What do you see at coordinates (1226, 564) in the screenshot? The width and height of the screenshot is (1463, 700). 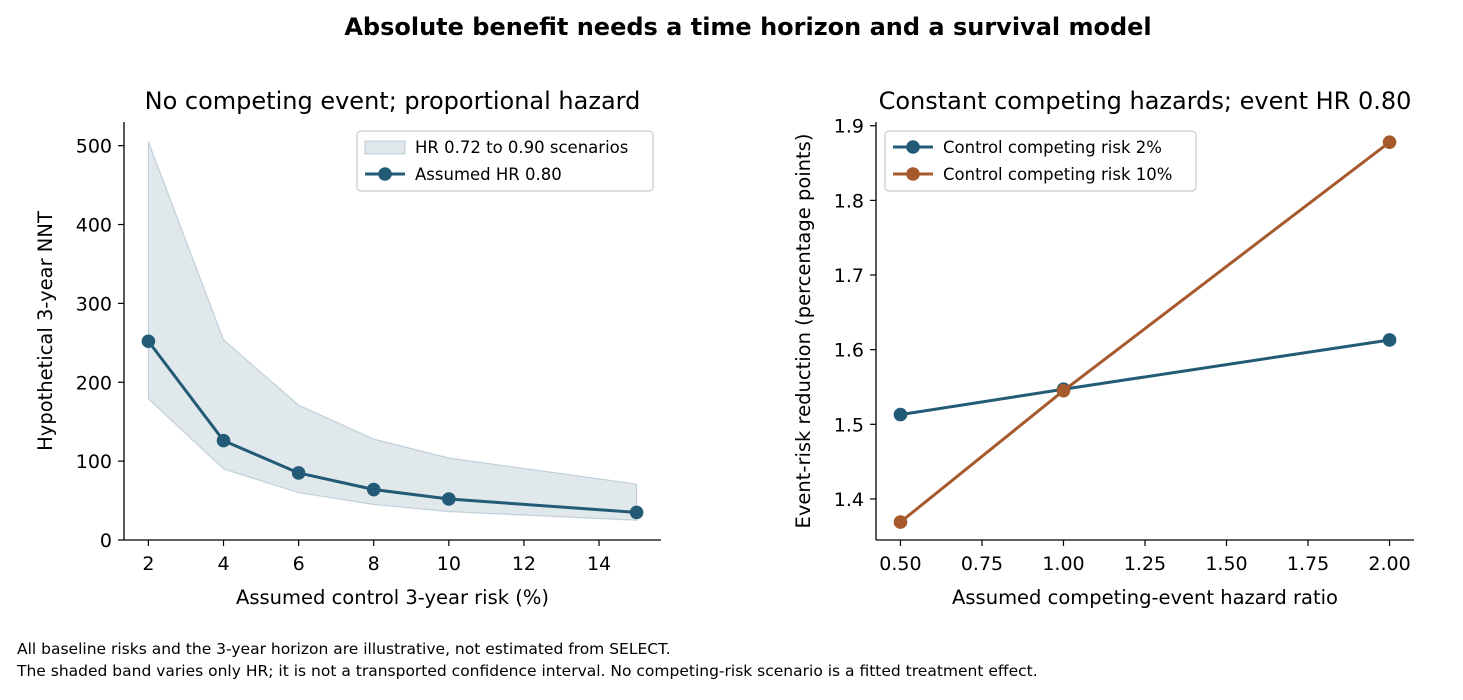 I see `x-tick-label: 1.50` at bounding box center [1226, 564].